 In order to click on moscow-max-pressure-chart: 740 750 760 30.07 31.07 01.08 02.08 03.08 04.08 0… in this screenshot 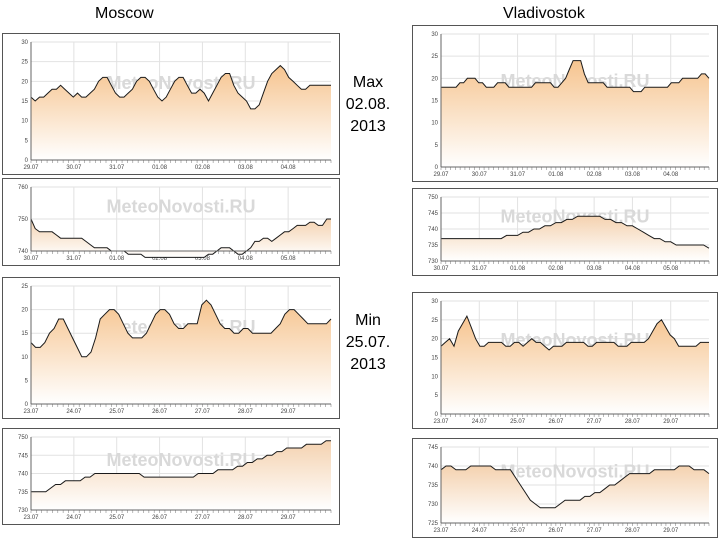, I will do `click(171, 222)`.